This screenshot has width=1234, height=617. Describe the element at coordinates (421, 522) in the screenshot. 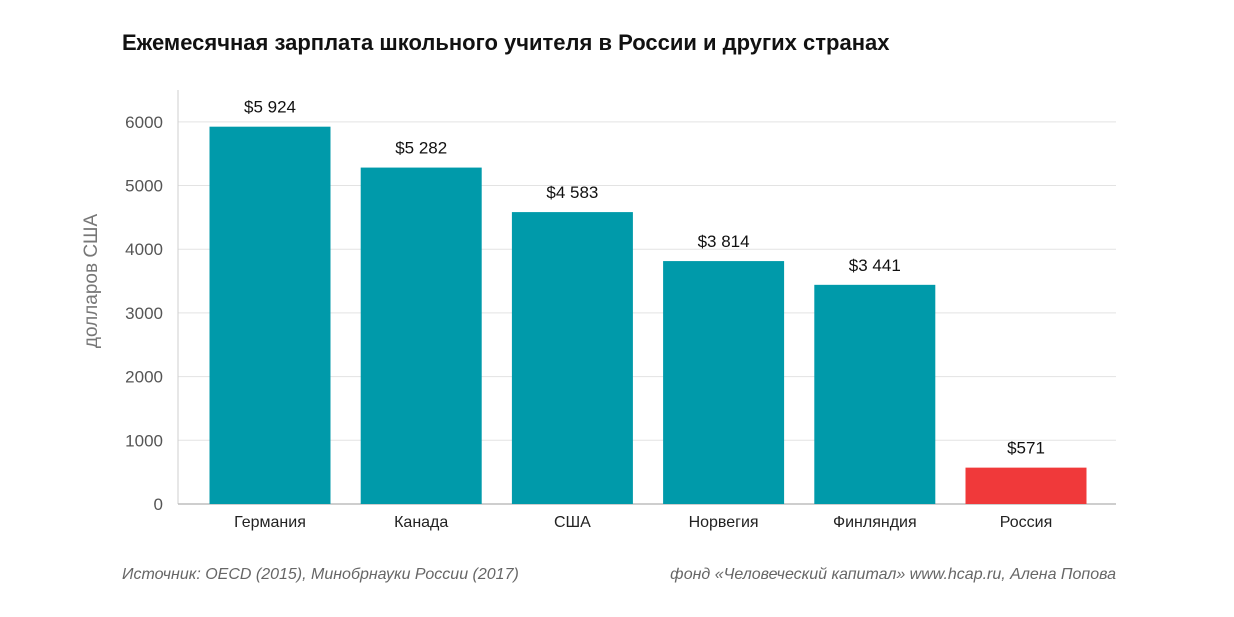

I see `category-label: Канада` at that location.